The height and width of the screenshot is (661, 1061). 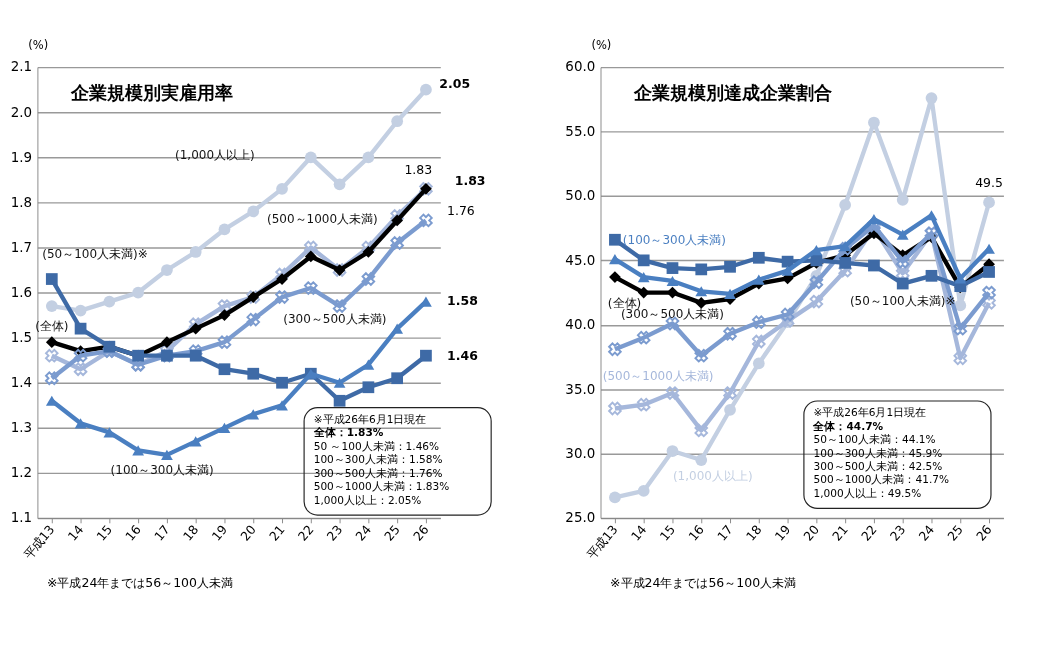 I want to click on y-tick-label: 1.4, so click(x=21, y=383).